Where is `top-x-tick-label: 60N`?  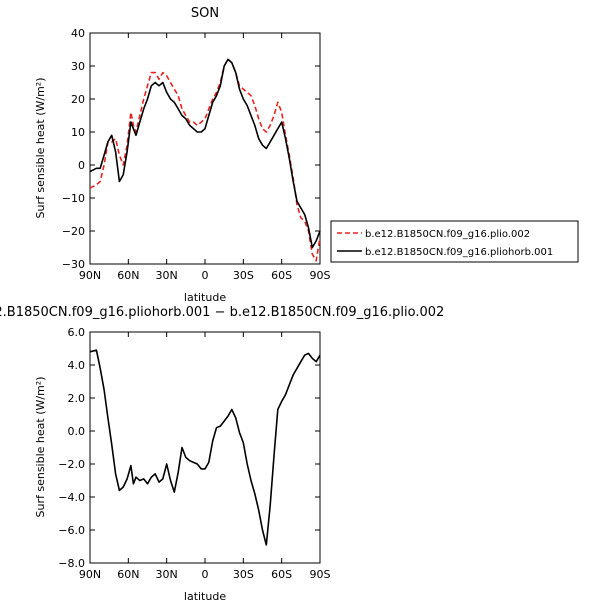 top-x-tick-label: 60N is located at coordinates (128, 275).